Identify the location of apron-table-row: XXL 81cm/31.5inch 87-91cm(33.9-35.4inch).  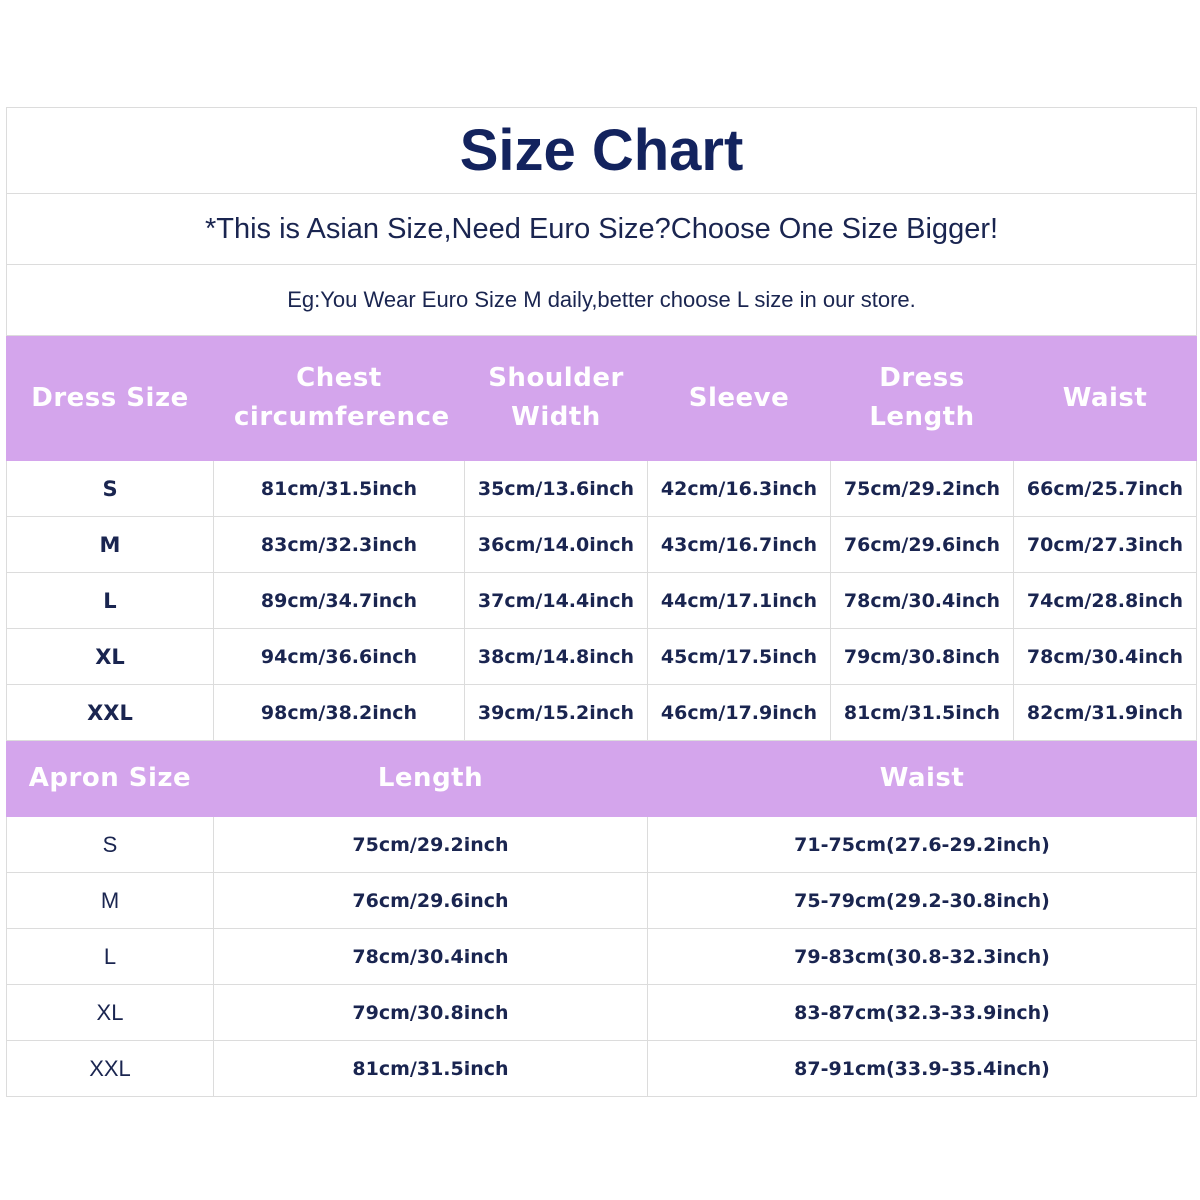
(602, 1068).